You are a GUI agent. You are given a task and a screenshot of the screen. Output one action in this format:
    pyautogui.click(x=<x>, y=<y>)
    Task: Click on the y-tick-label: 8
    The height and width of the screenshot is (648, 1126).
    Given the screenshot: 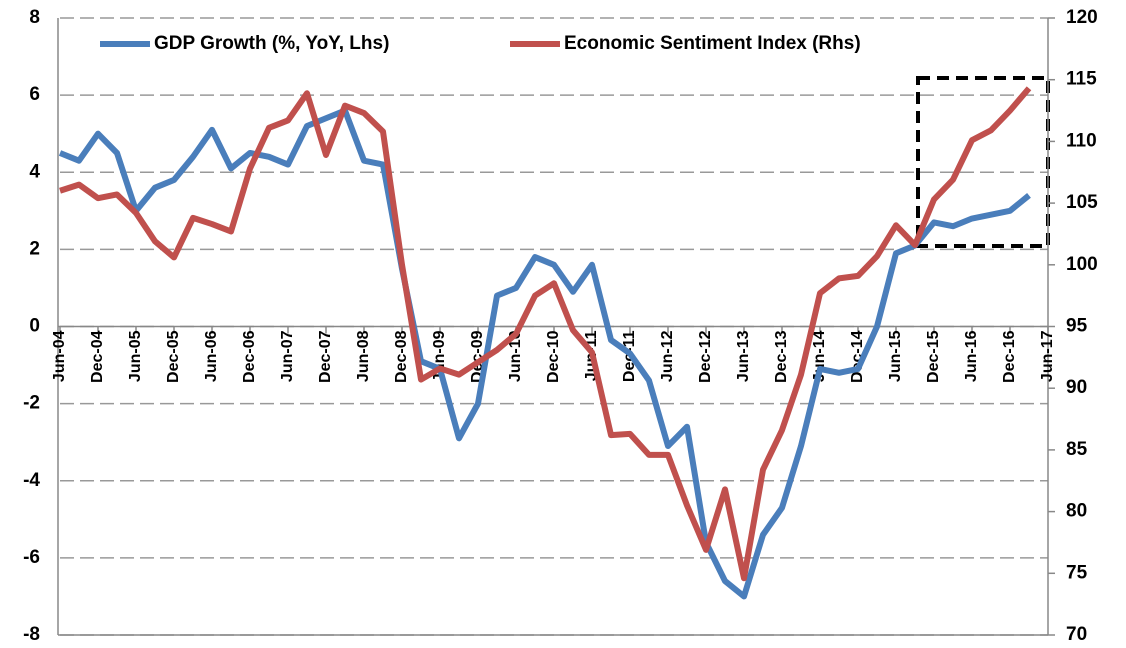 What is the action you would take?
    pyautogui.click(x=34, y=17)
    